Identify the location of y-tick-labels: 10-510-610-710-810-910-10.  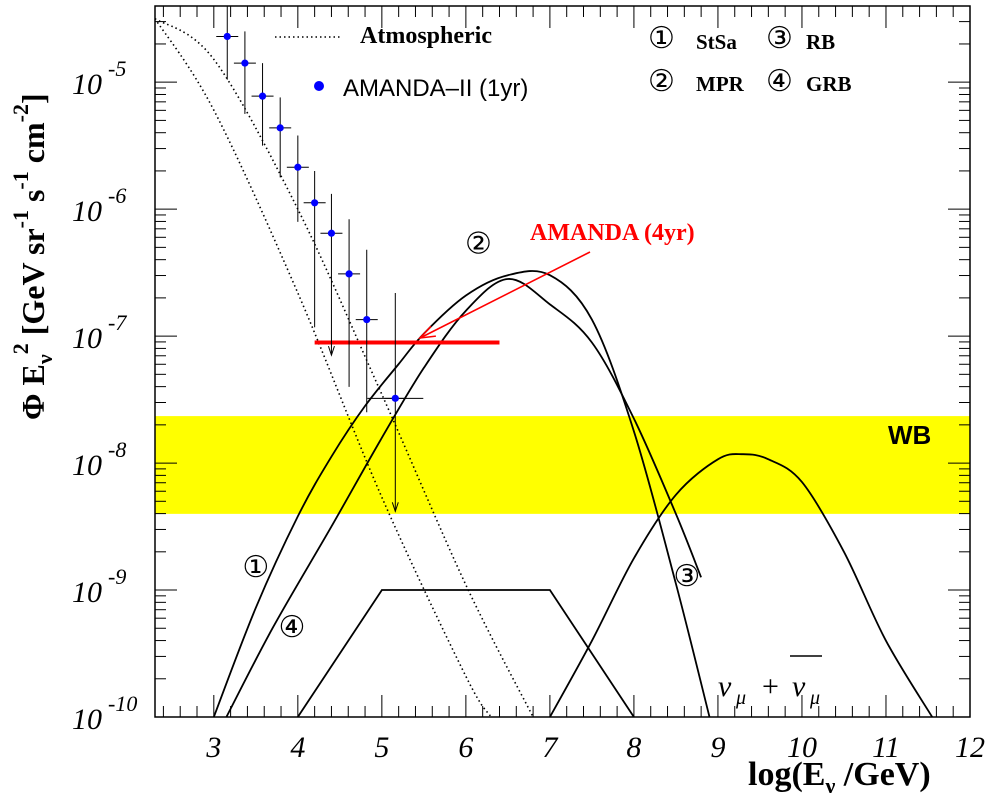
(104, 396).